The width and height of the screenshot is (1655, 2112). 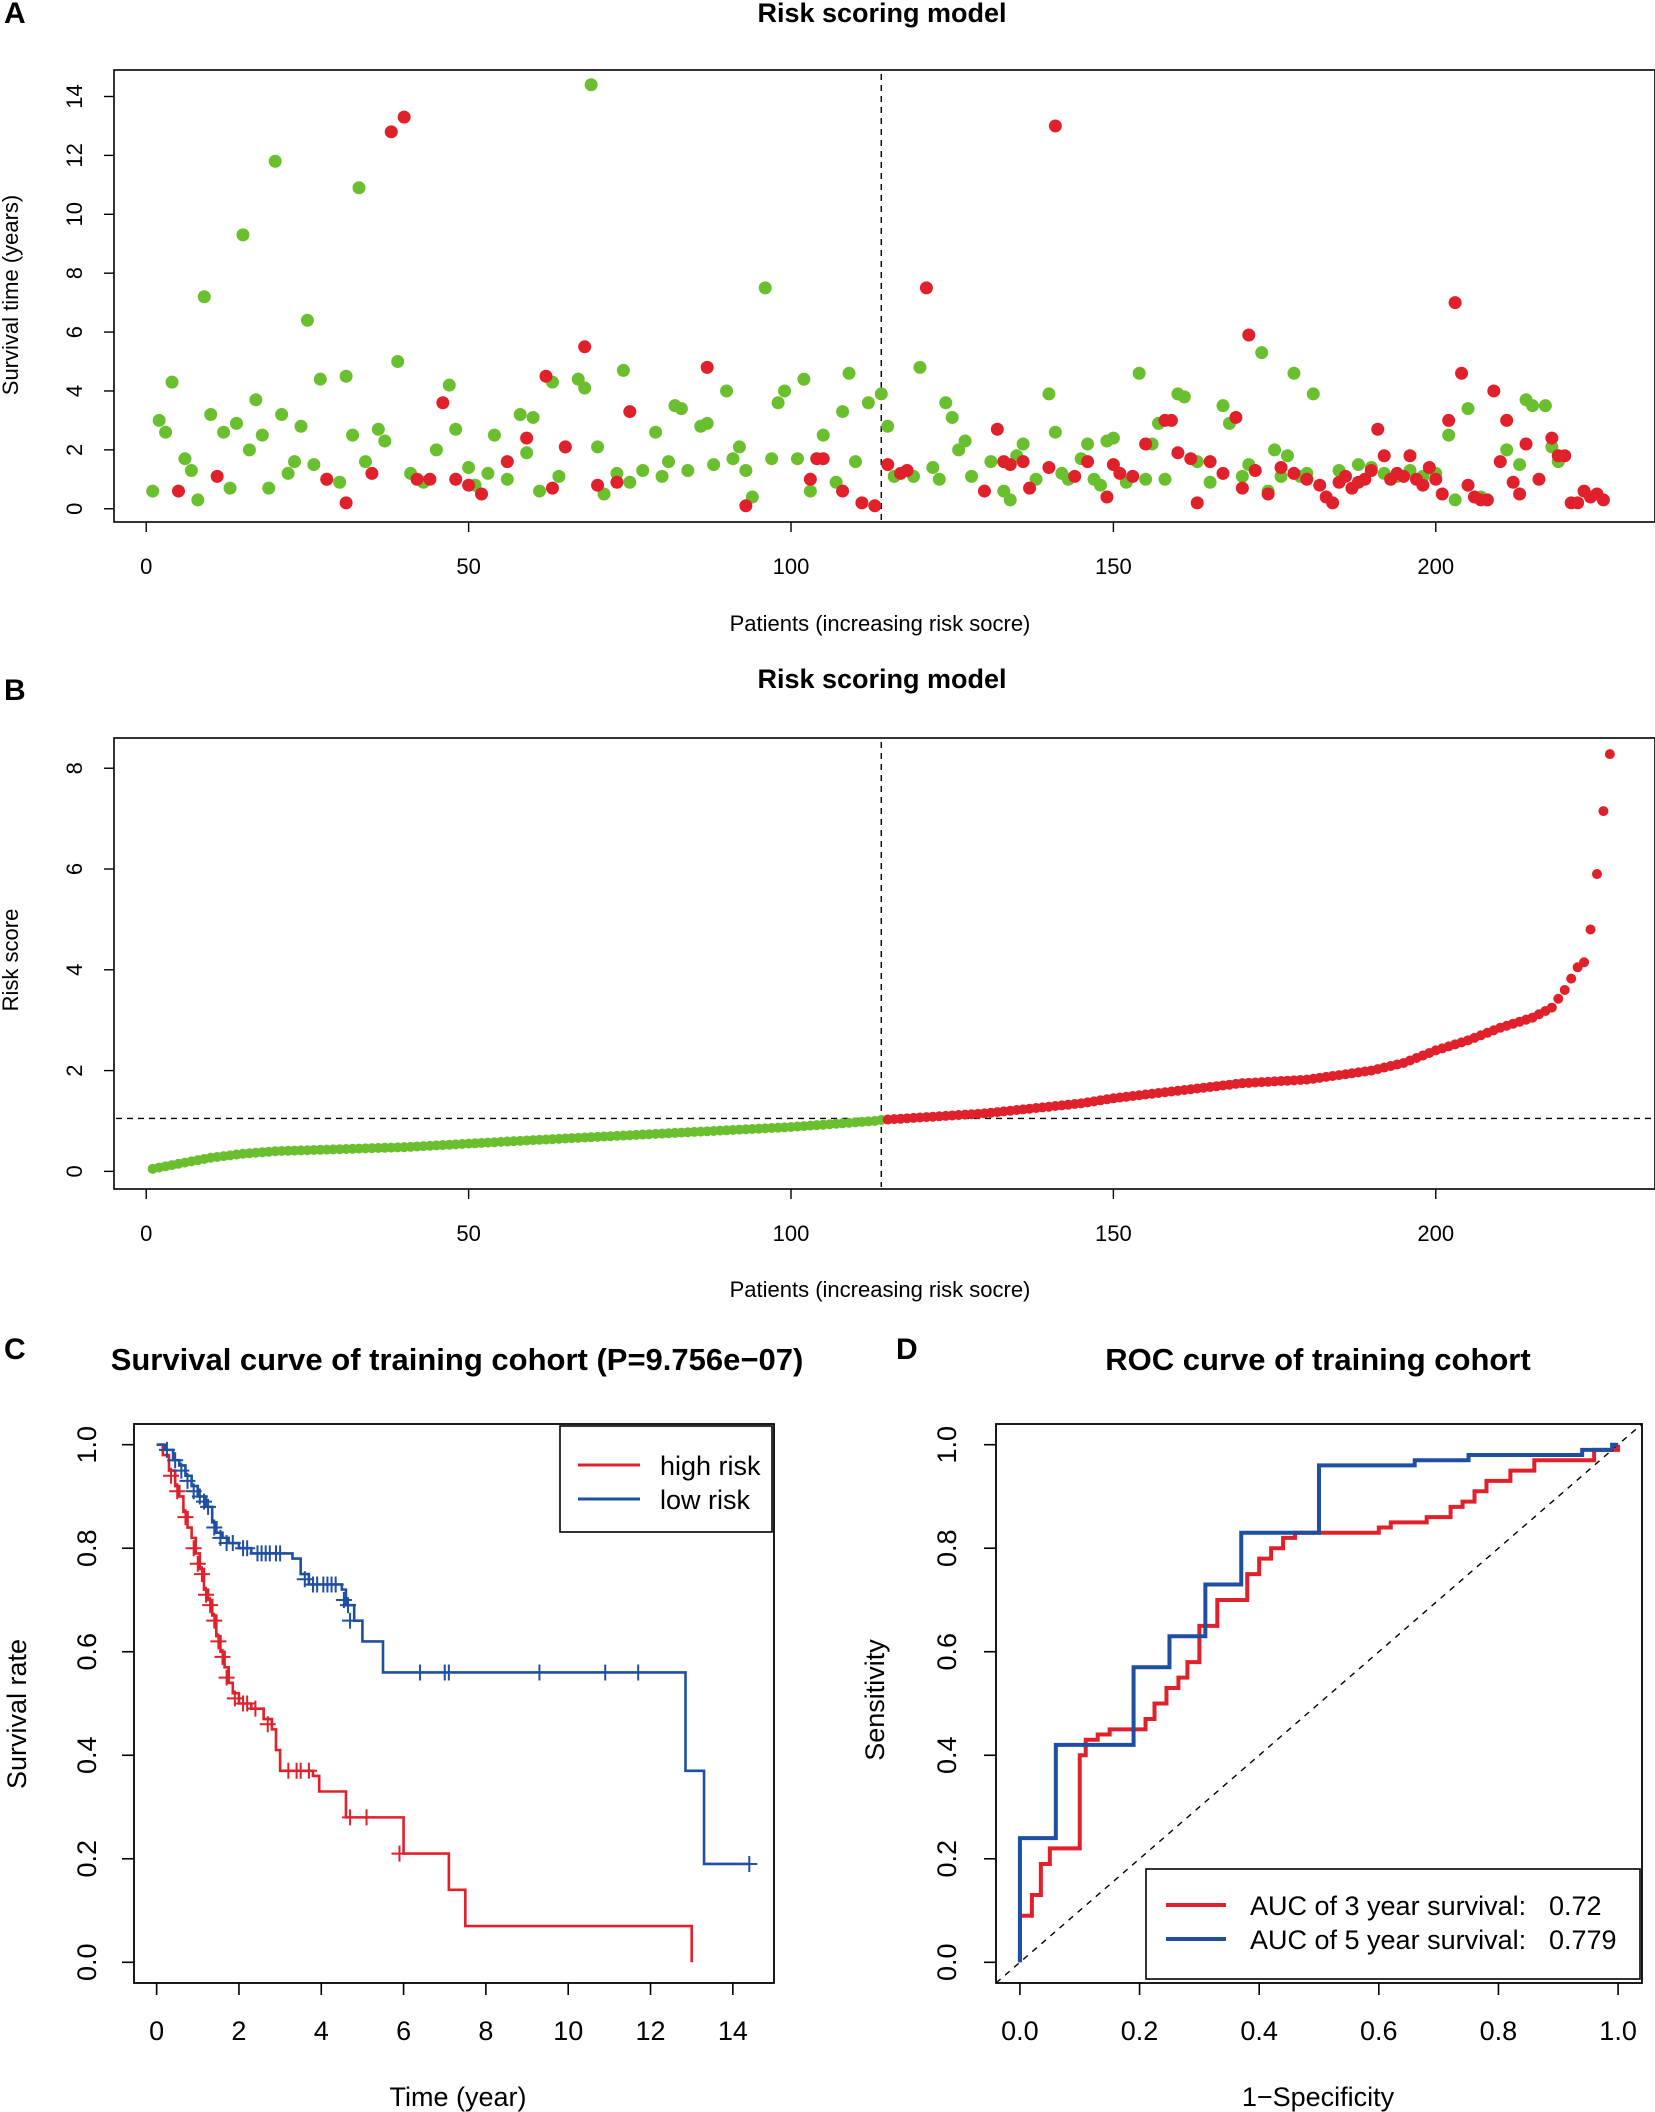 What do you see at coordinates (1388, 1940) in the screenshot?
I see `legend-auc5-label: AUC of 5 year survival:` at bounding box center [1388, 1940].